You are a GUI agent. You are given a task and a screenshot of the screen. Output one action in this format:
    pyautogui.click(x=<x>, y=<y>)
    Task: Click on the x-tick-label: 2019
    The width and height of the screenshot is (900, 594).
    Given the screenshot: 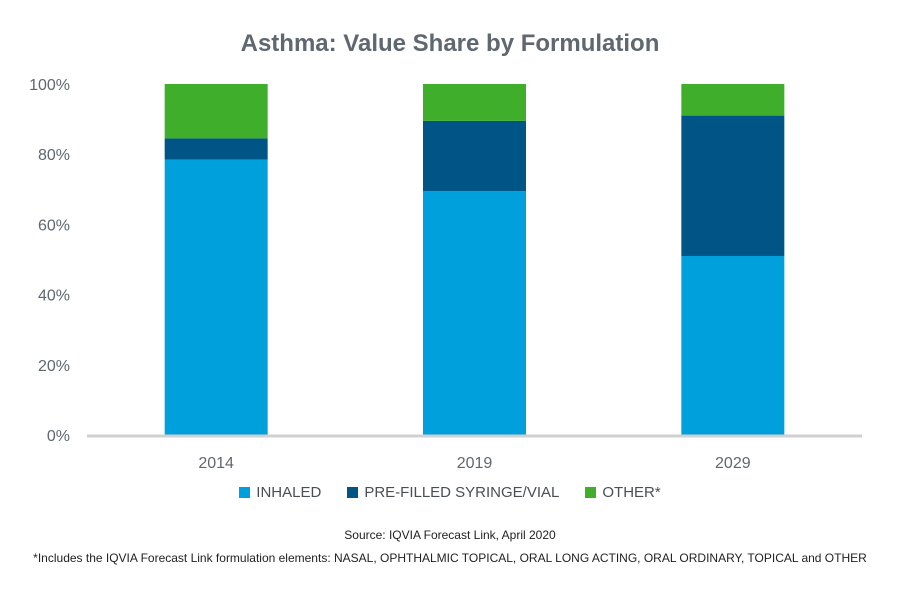 What is the action you would take?
    pyautogui.click(x=475, y=463)
    